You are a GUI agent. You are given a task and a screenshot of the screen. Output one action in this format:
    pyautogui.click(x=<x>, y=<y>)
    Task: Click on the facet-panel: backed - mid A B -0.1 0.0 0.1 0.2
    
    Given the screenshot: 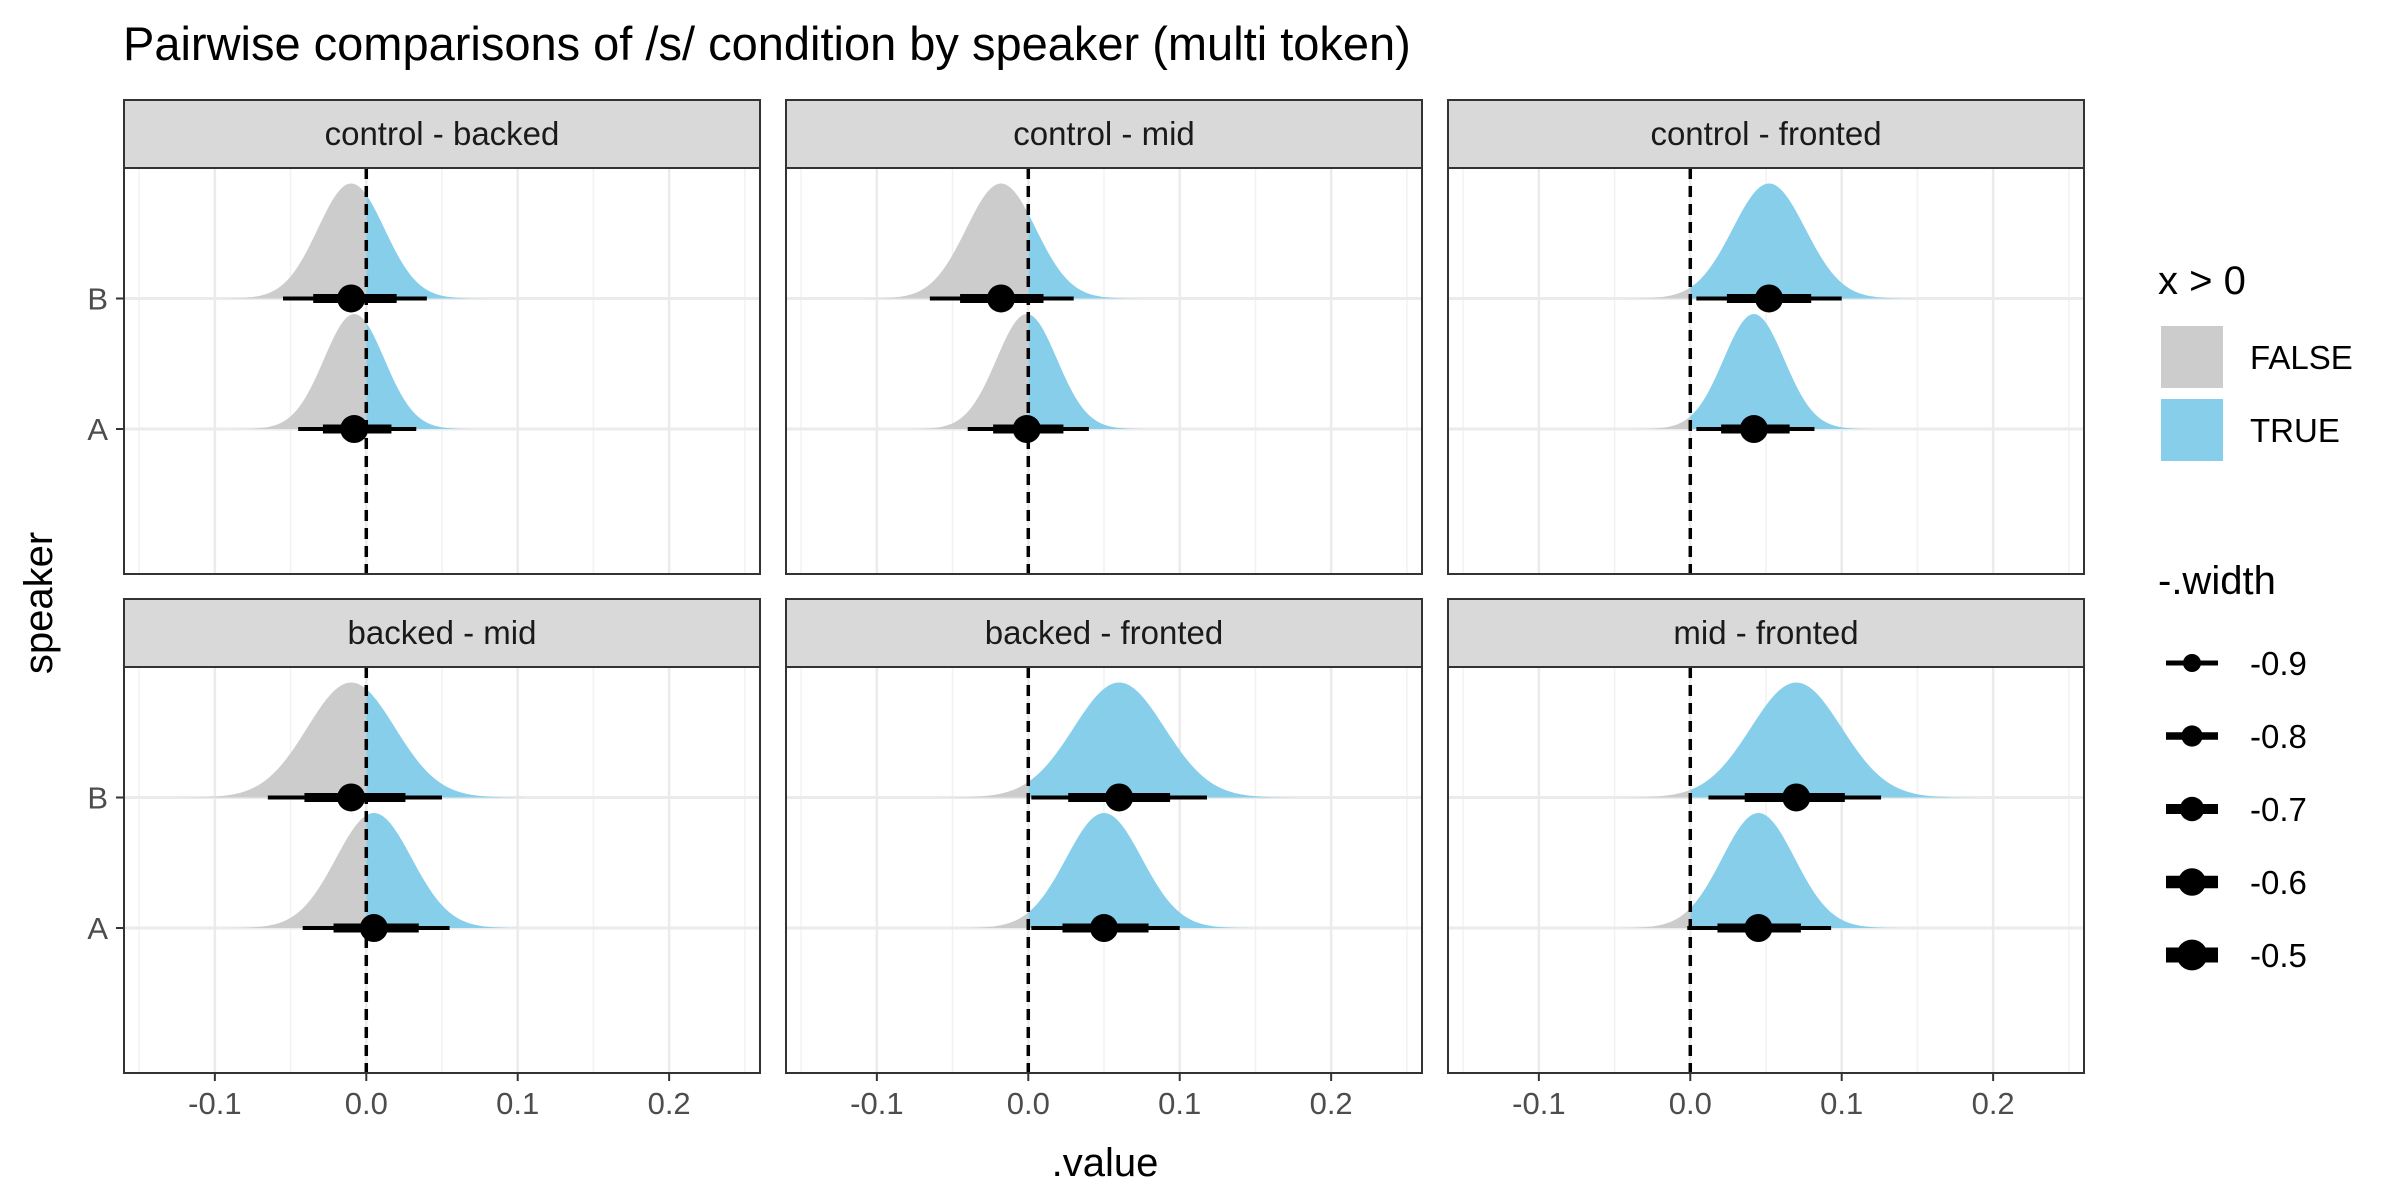 What is the action you would take?
    pyautogui.click(x=424, y=859)
    